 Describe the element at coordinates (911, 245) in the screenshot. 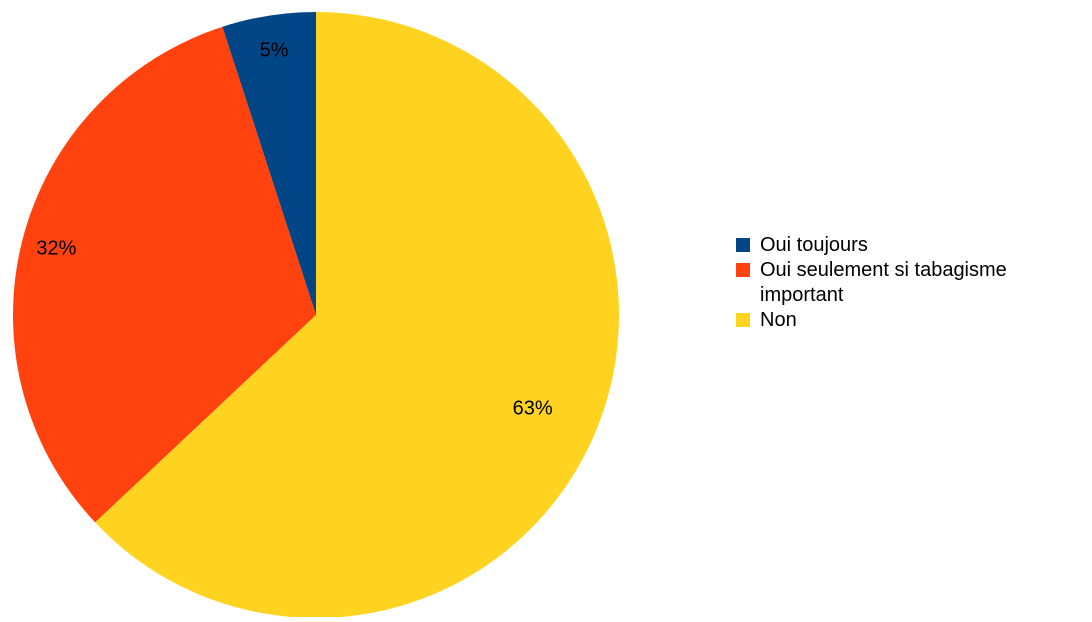

I see `legend-item-oui-toujours: Oui toujours` at that location.